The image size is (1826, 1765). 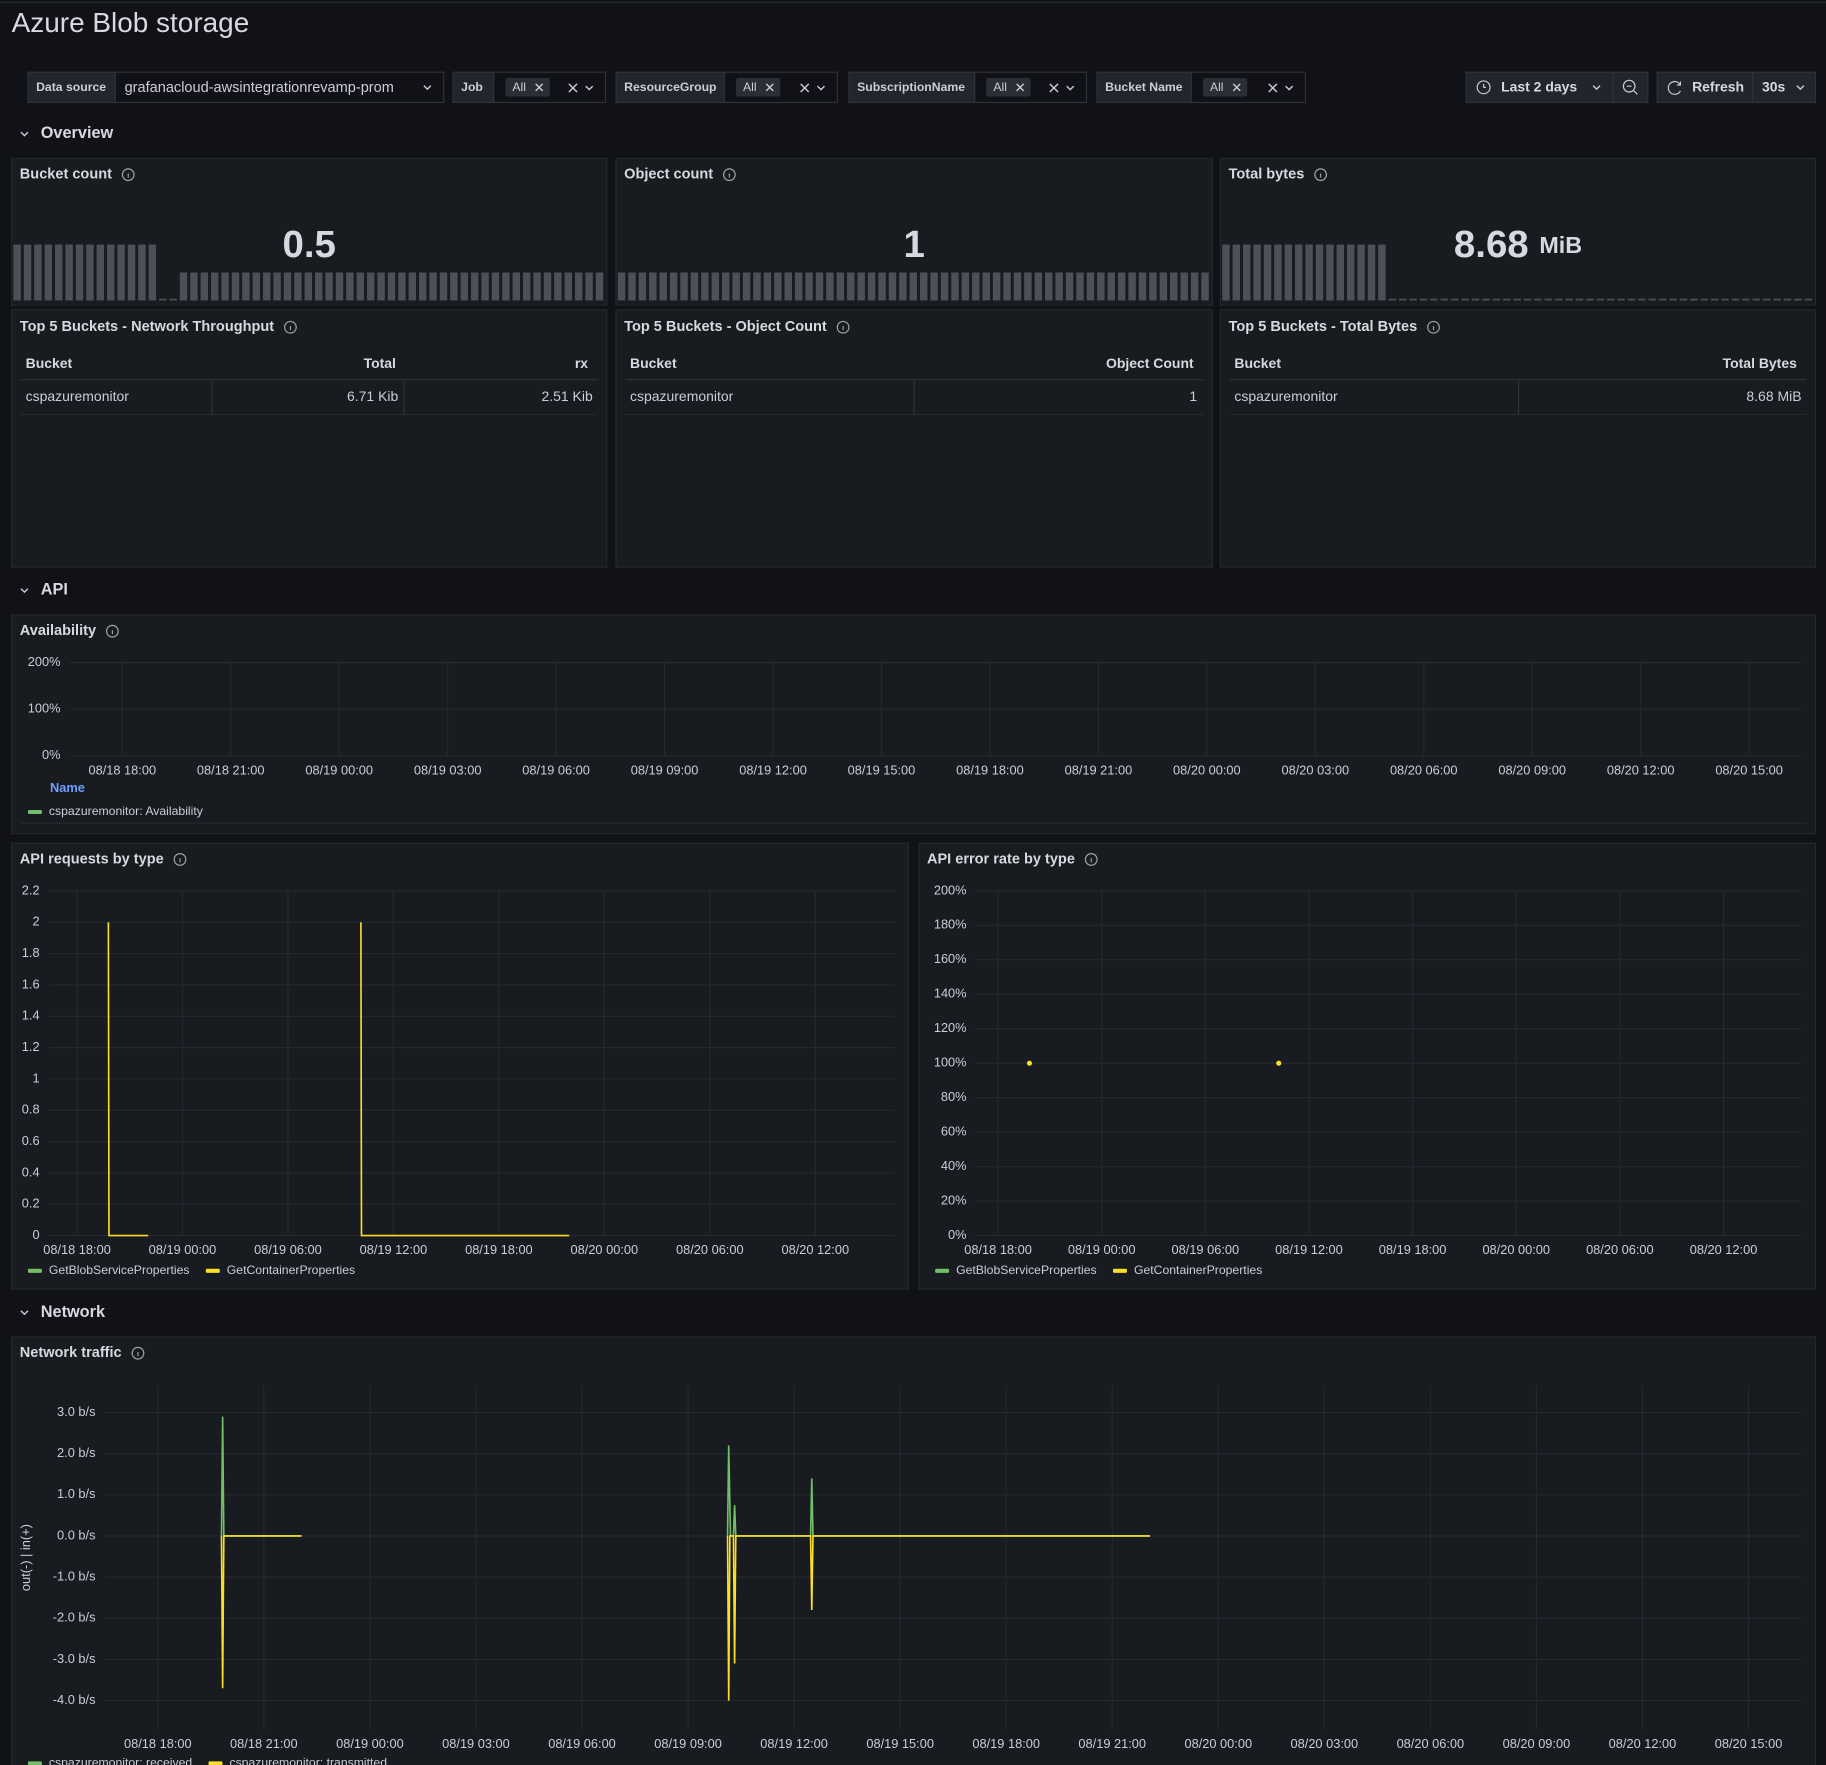 I want to click on y-tick-label: 2.0 b/s, so click(x=76, y=1452).